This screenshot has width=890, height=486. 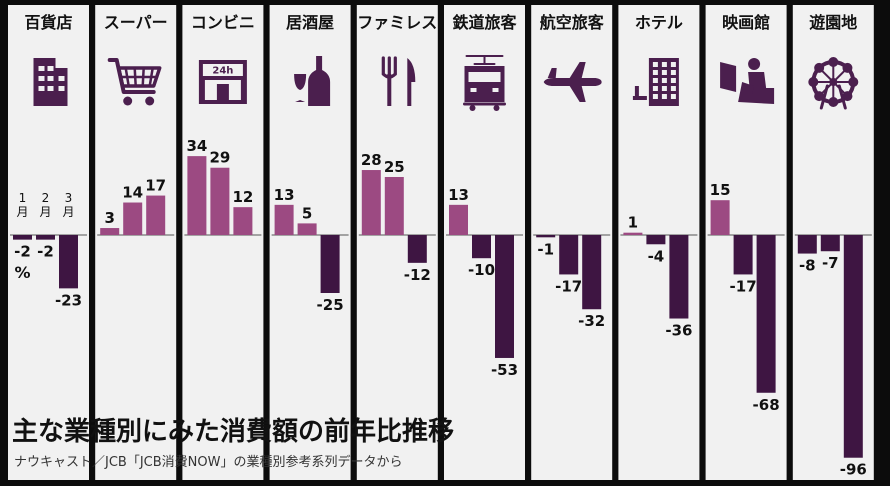 I want to click on category-label: 居酒屋, so click(x=310, y=22).